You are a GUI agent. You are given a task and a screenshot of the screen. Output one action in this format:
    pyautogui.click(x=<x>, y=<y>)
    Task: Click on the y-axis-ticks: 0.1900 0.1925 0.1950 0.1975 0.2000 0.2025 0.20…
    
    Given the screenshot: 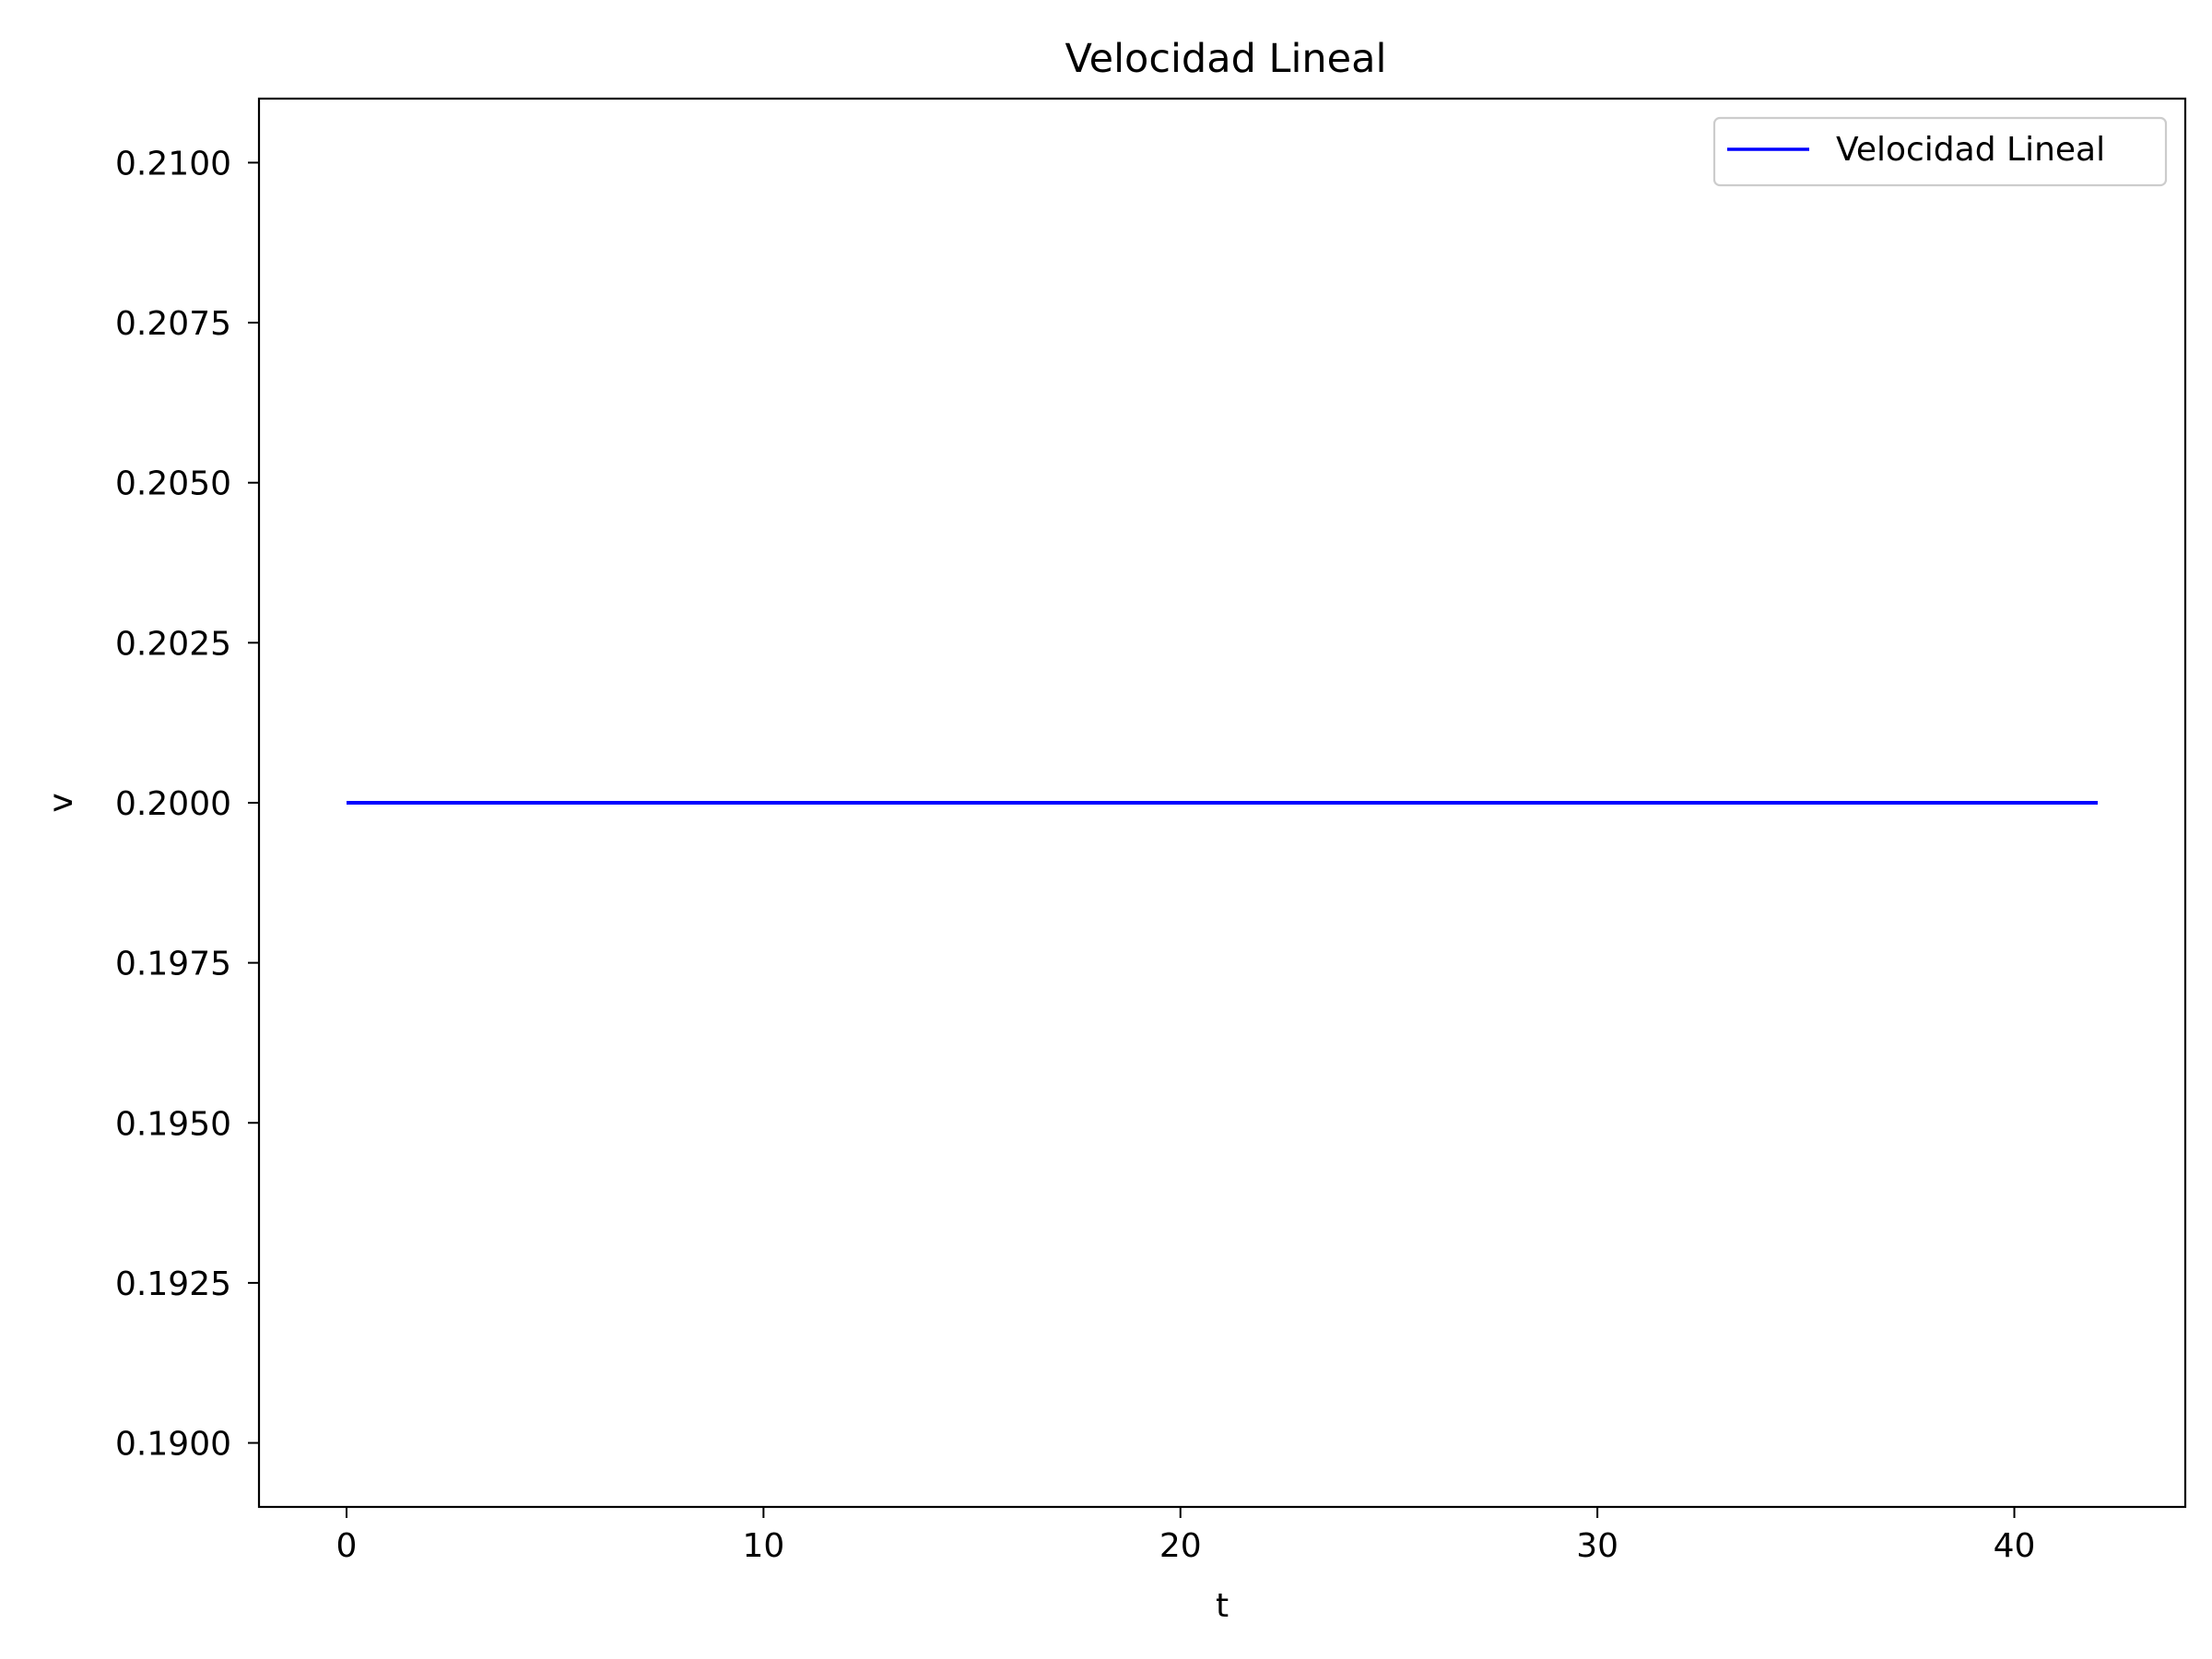 What is the action you would take?
    pyautogui.click(x=187, y=804)
    